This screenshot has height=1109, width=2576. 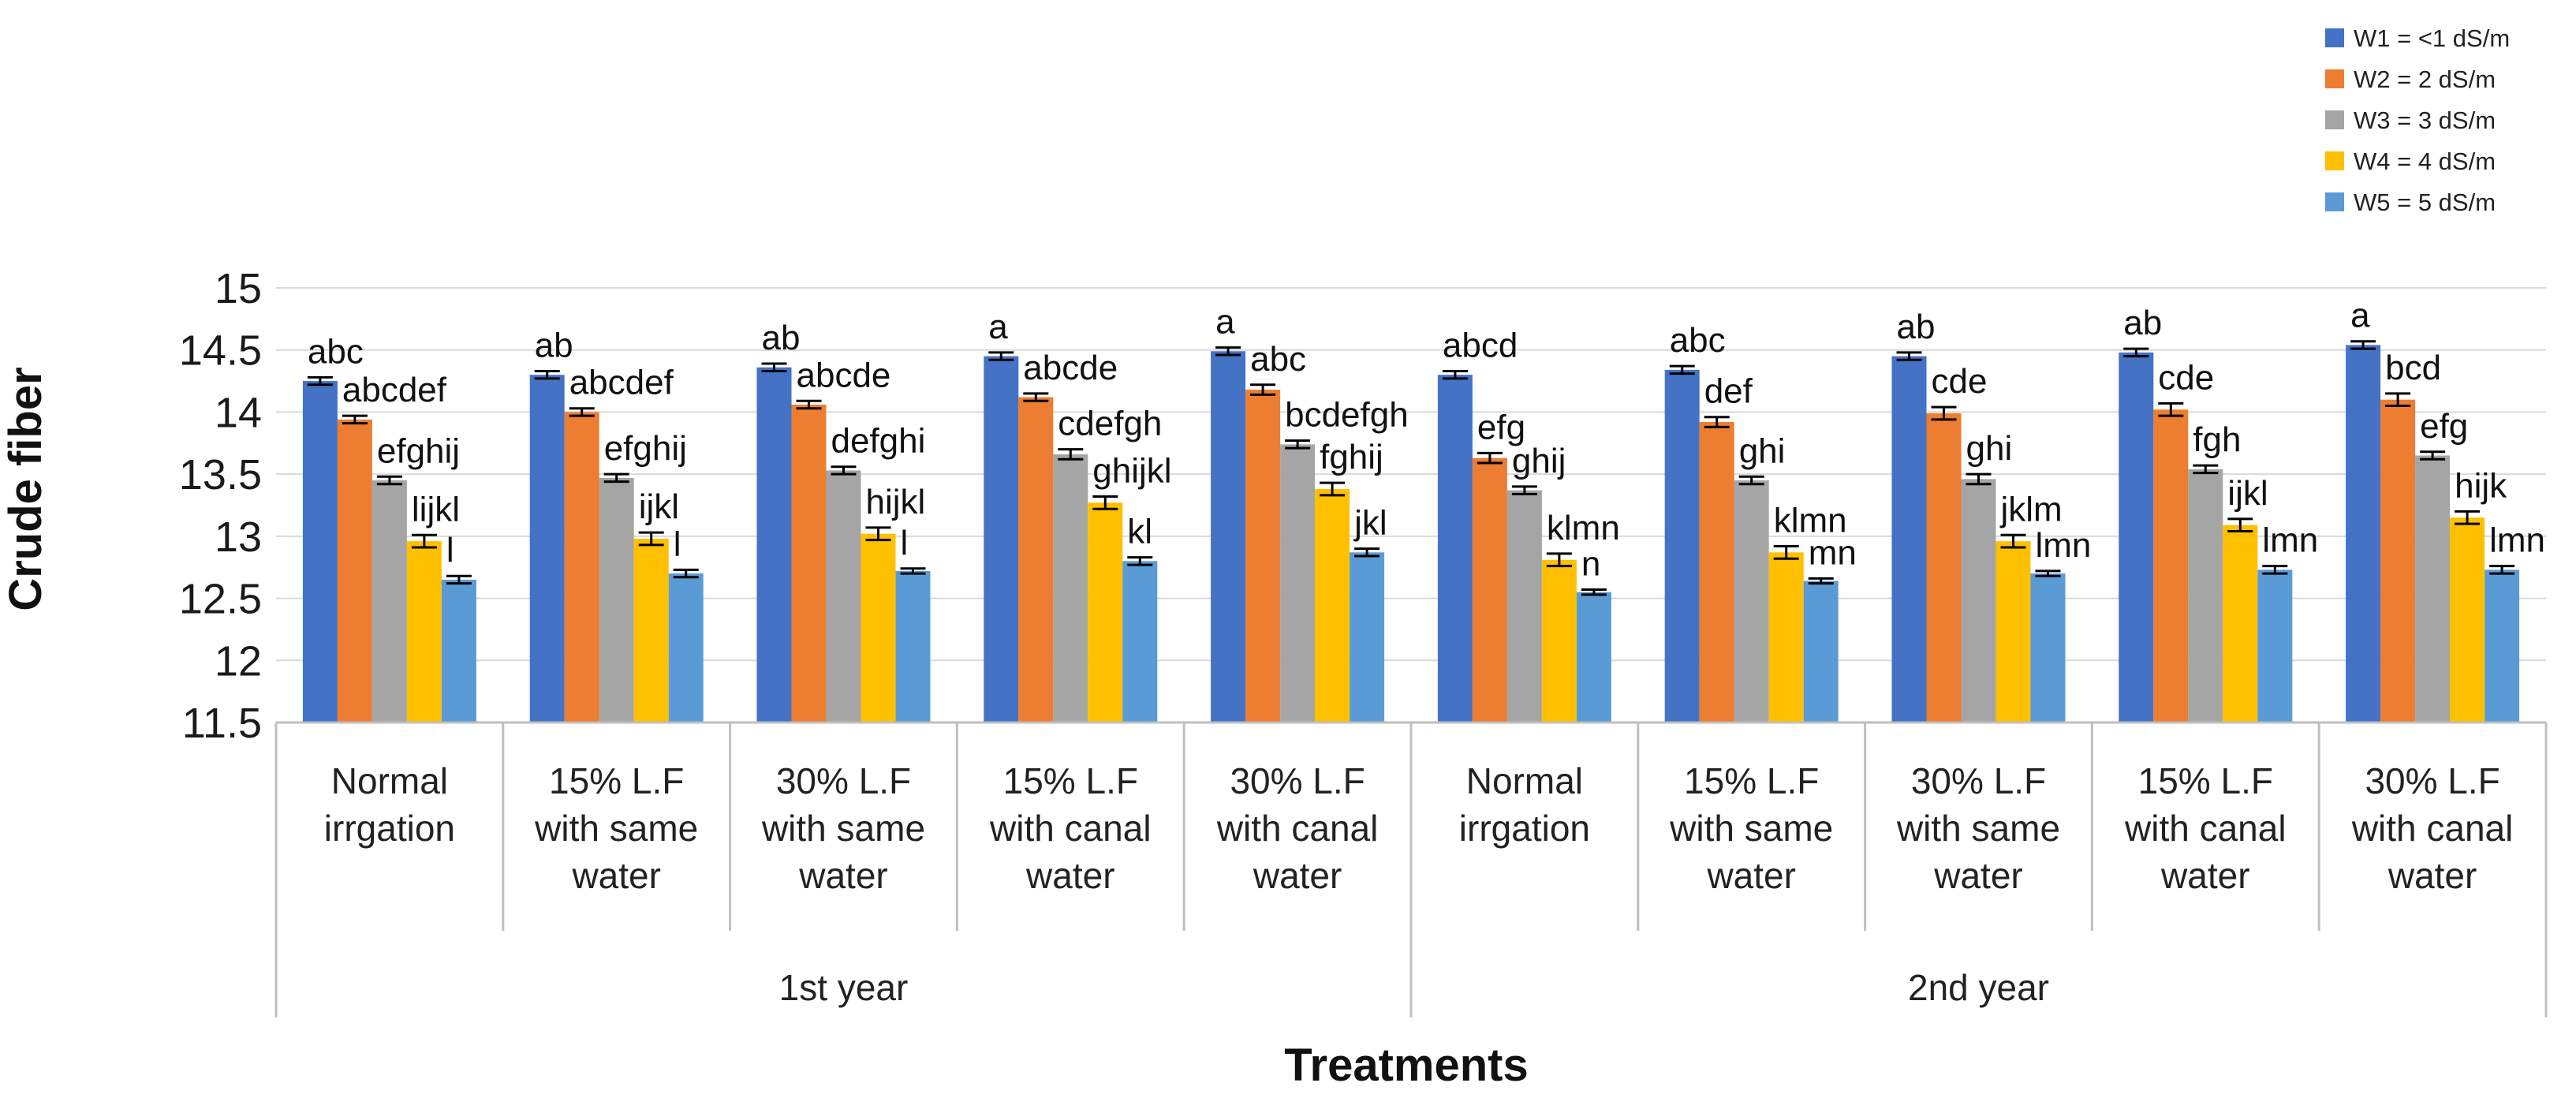 What do you see at coordinates (418, 450) in the screenshot?
I see `significance-label: efghij` at bounding box center [418, 450].